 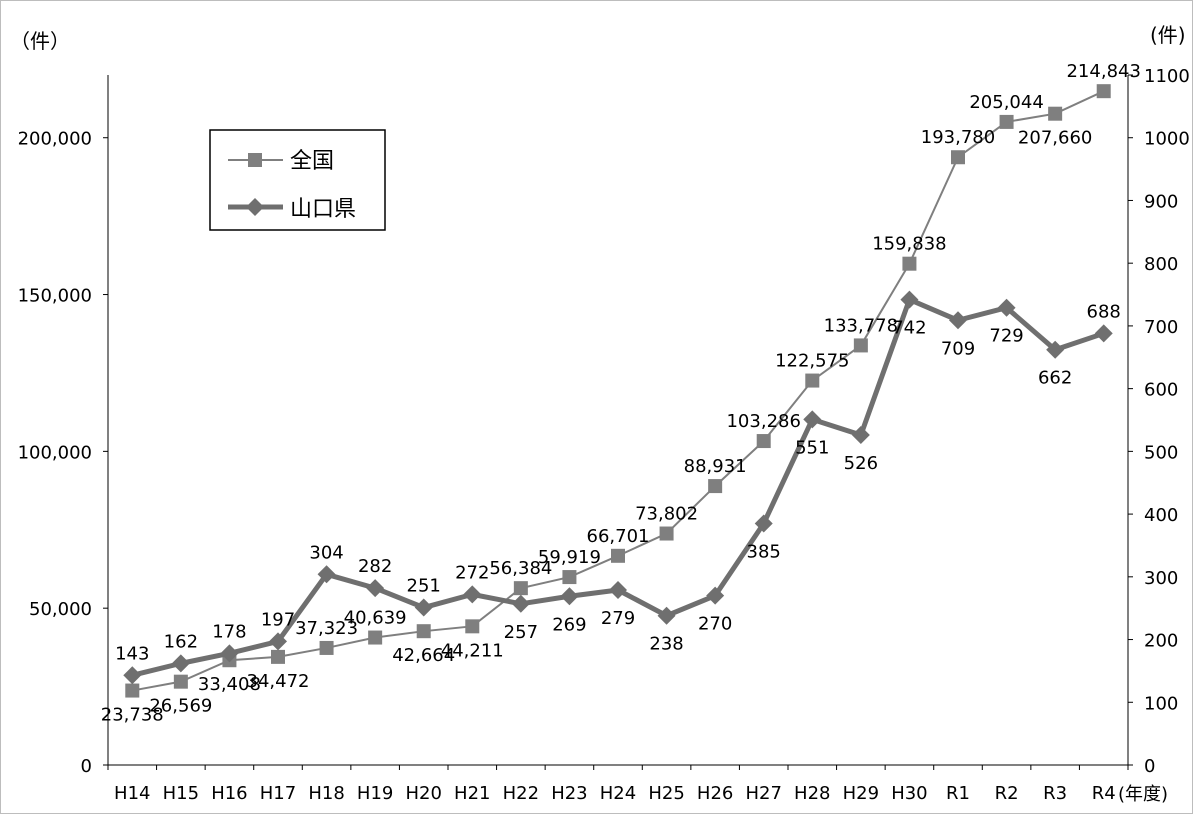 I want to click on yamaguchi-data-label: 162, so click(x=181, y=641).